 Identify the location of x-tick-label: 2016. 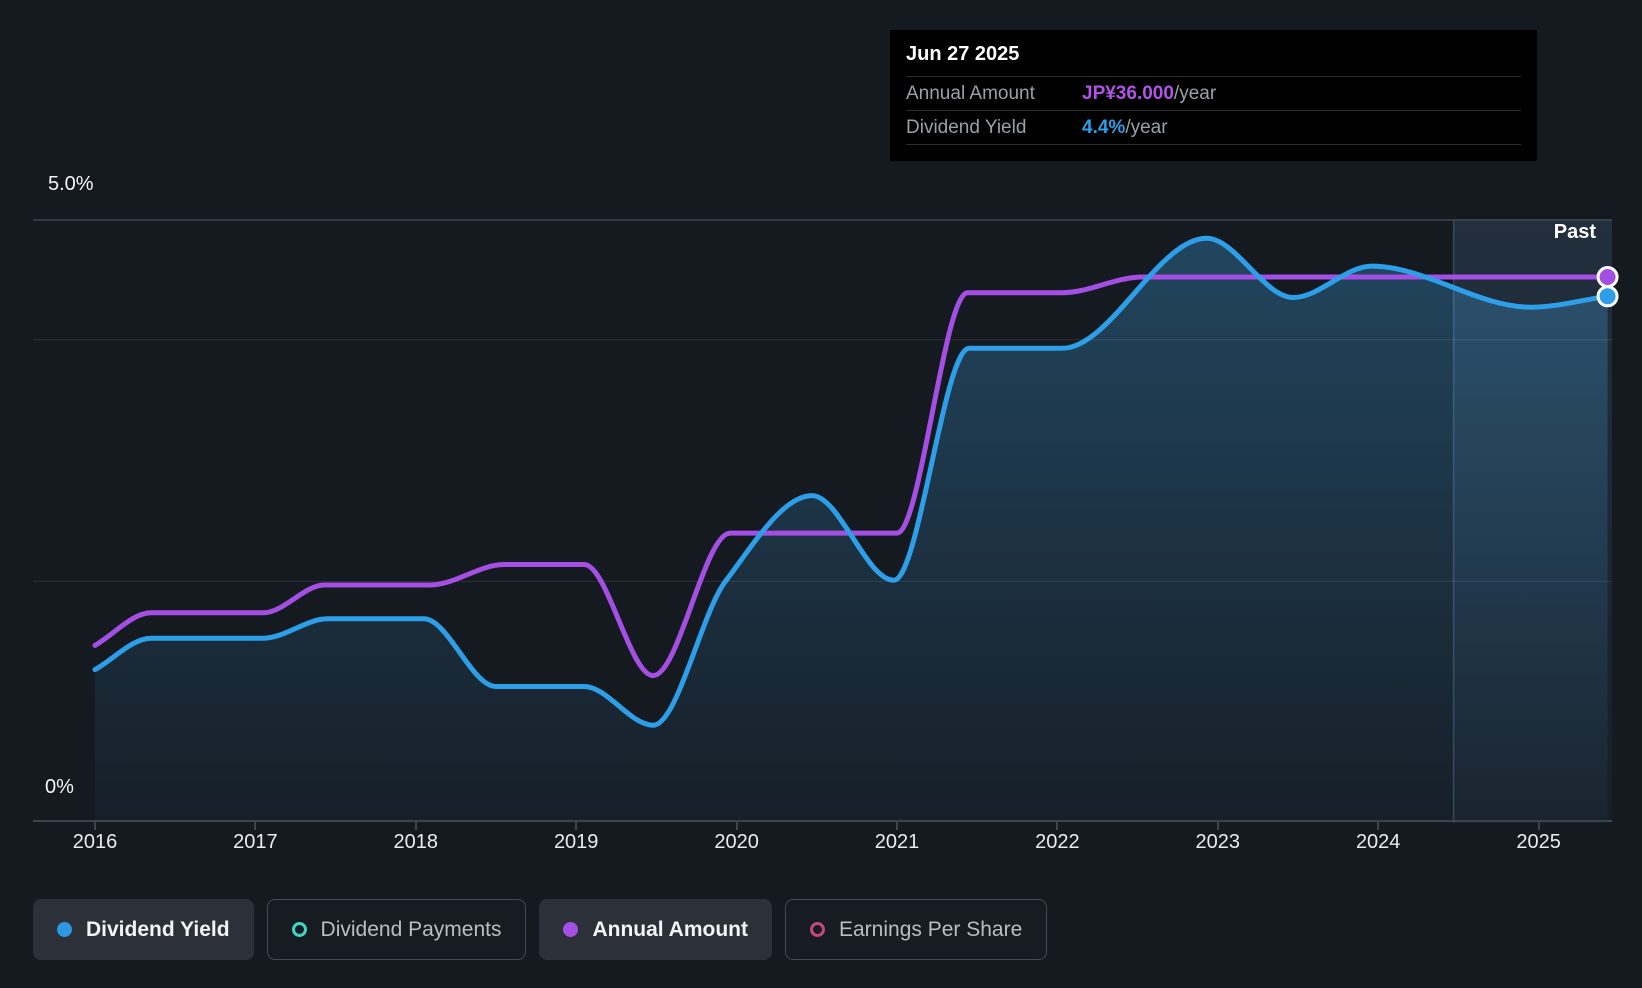
(95, 842).